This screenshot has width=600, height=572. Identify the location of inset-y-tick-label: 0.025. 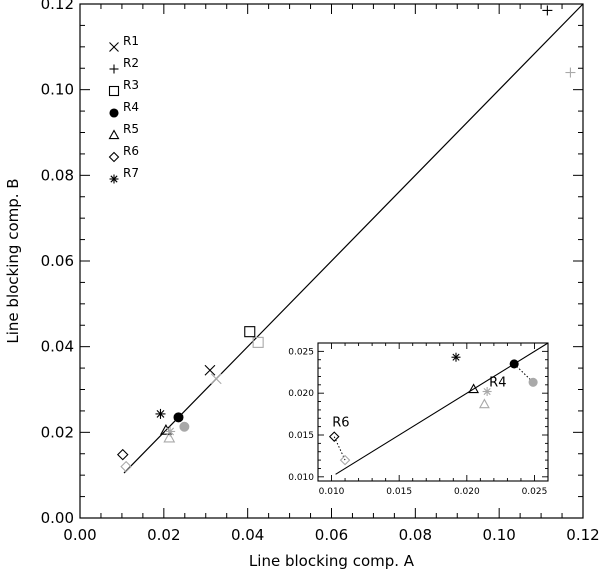
(301, 352).